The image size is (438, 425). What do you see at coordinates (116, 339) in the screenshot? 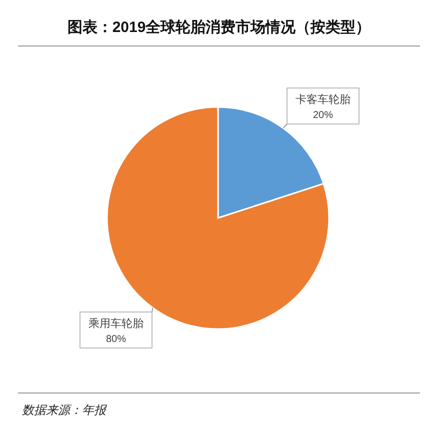
I see `data-label: 80%` at bounding box center [116, 339].